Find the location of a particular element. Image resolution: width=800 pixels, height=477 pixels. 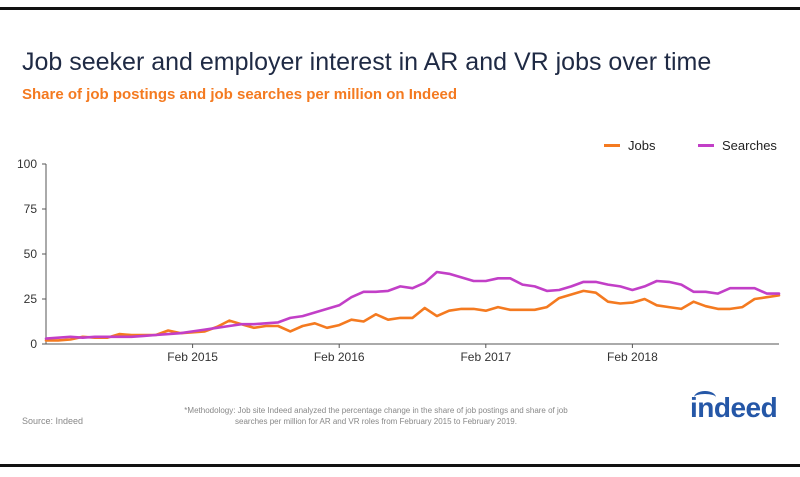

indeed-logo: indeed is located at coordinates (734, 407).